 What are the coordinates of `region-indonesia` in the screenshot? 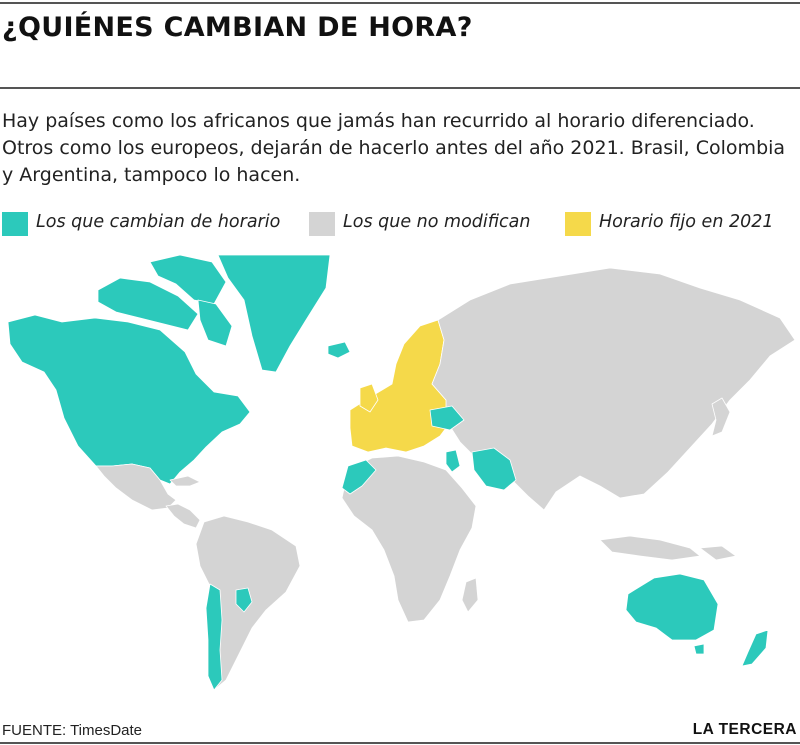 It's located at (650, 548).